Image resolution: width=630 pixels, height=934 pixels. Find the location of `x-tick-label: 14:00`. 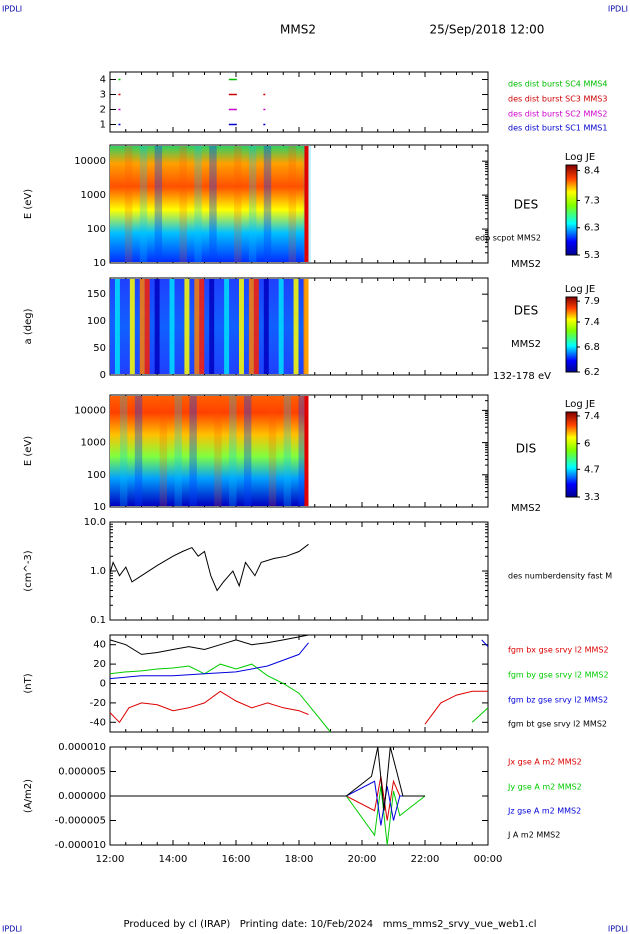

x-tick-label: 14:00 is located at coordinates (173, 859).